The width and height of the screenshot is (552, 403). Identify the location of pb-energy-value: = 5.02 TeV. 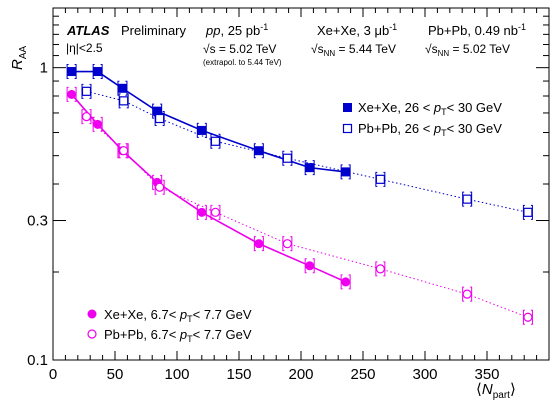
(479, 49).